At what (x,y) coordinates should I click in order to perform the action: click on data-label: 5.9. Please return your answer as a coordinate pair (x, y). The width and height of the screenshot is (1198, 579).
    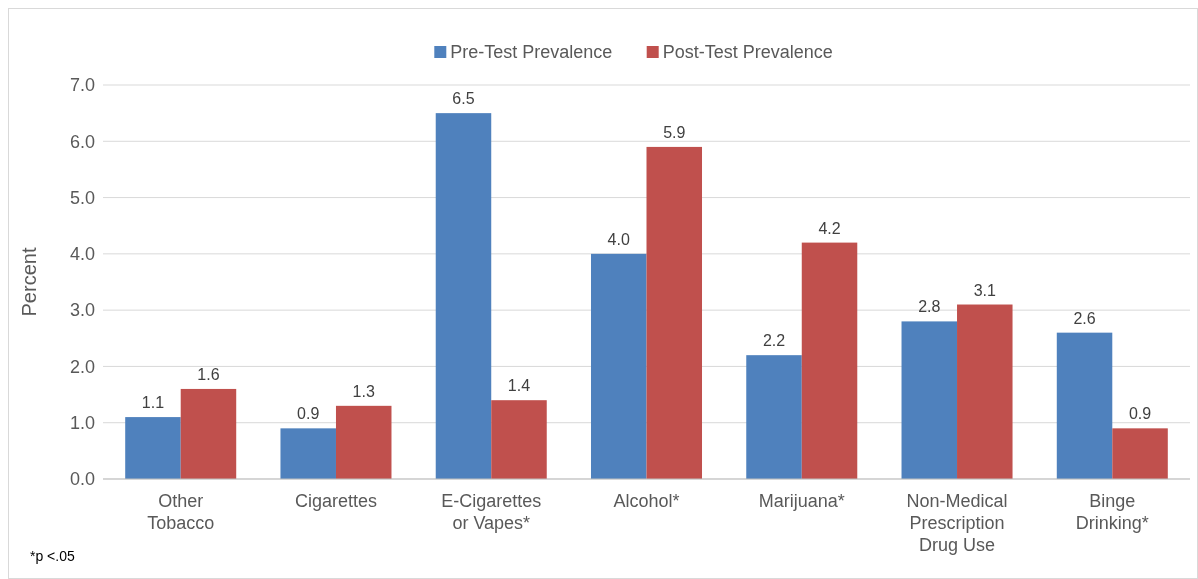
    Looking at the image, I should click on (674, 132).